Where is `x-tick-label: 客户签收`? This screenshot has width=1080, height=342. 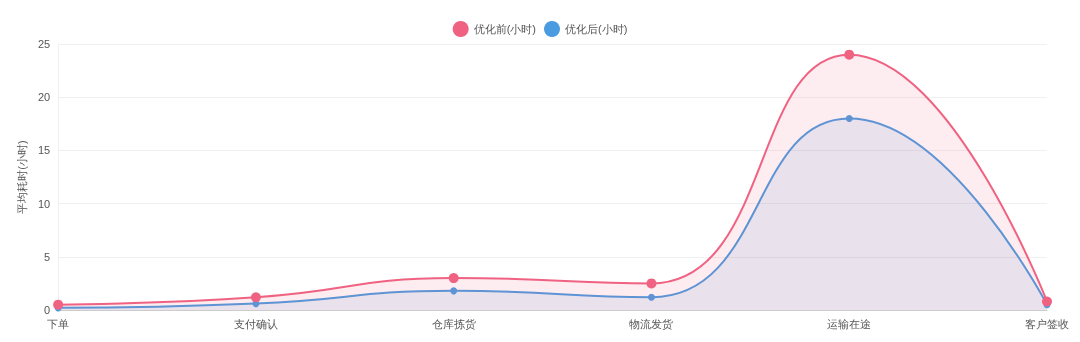 x-tick-label: 客户签收 is located at coordinates (1047, 323).